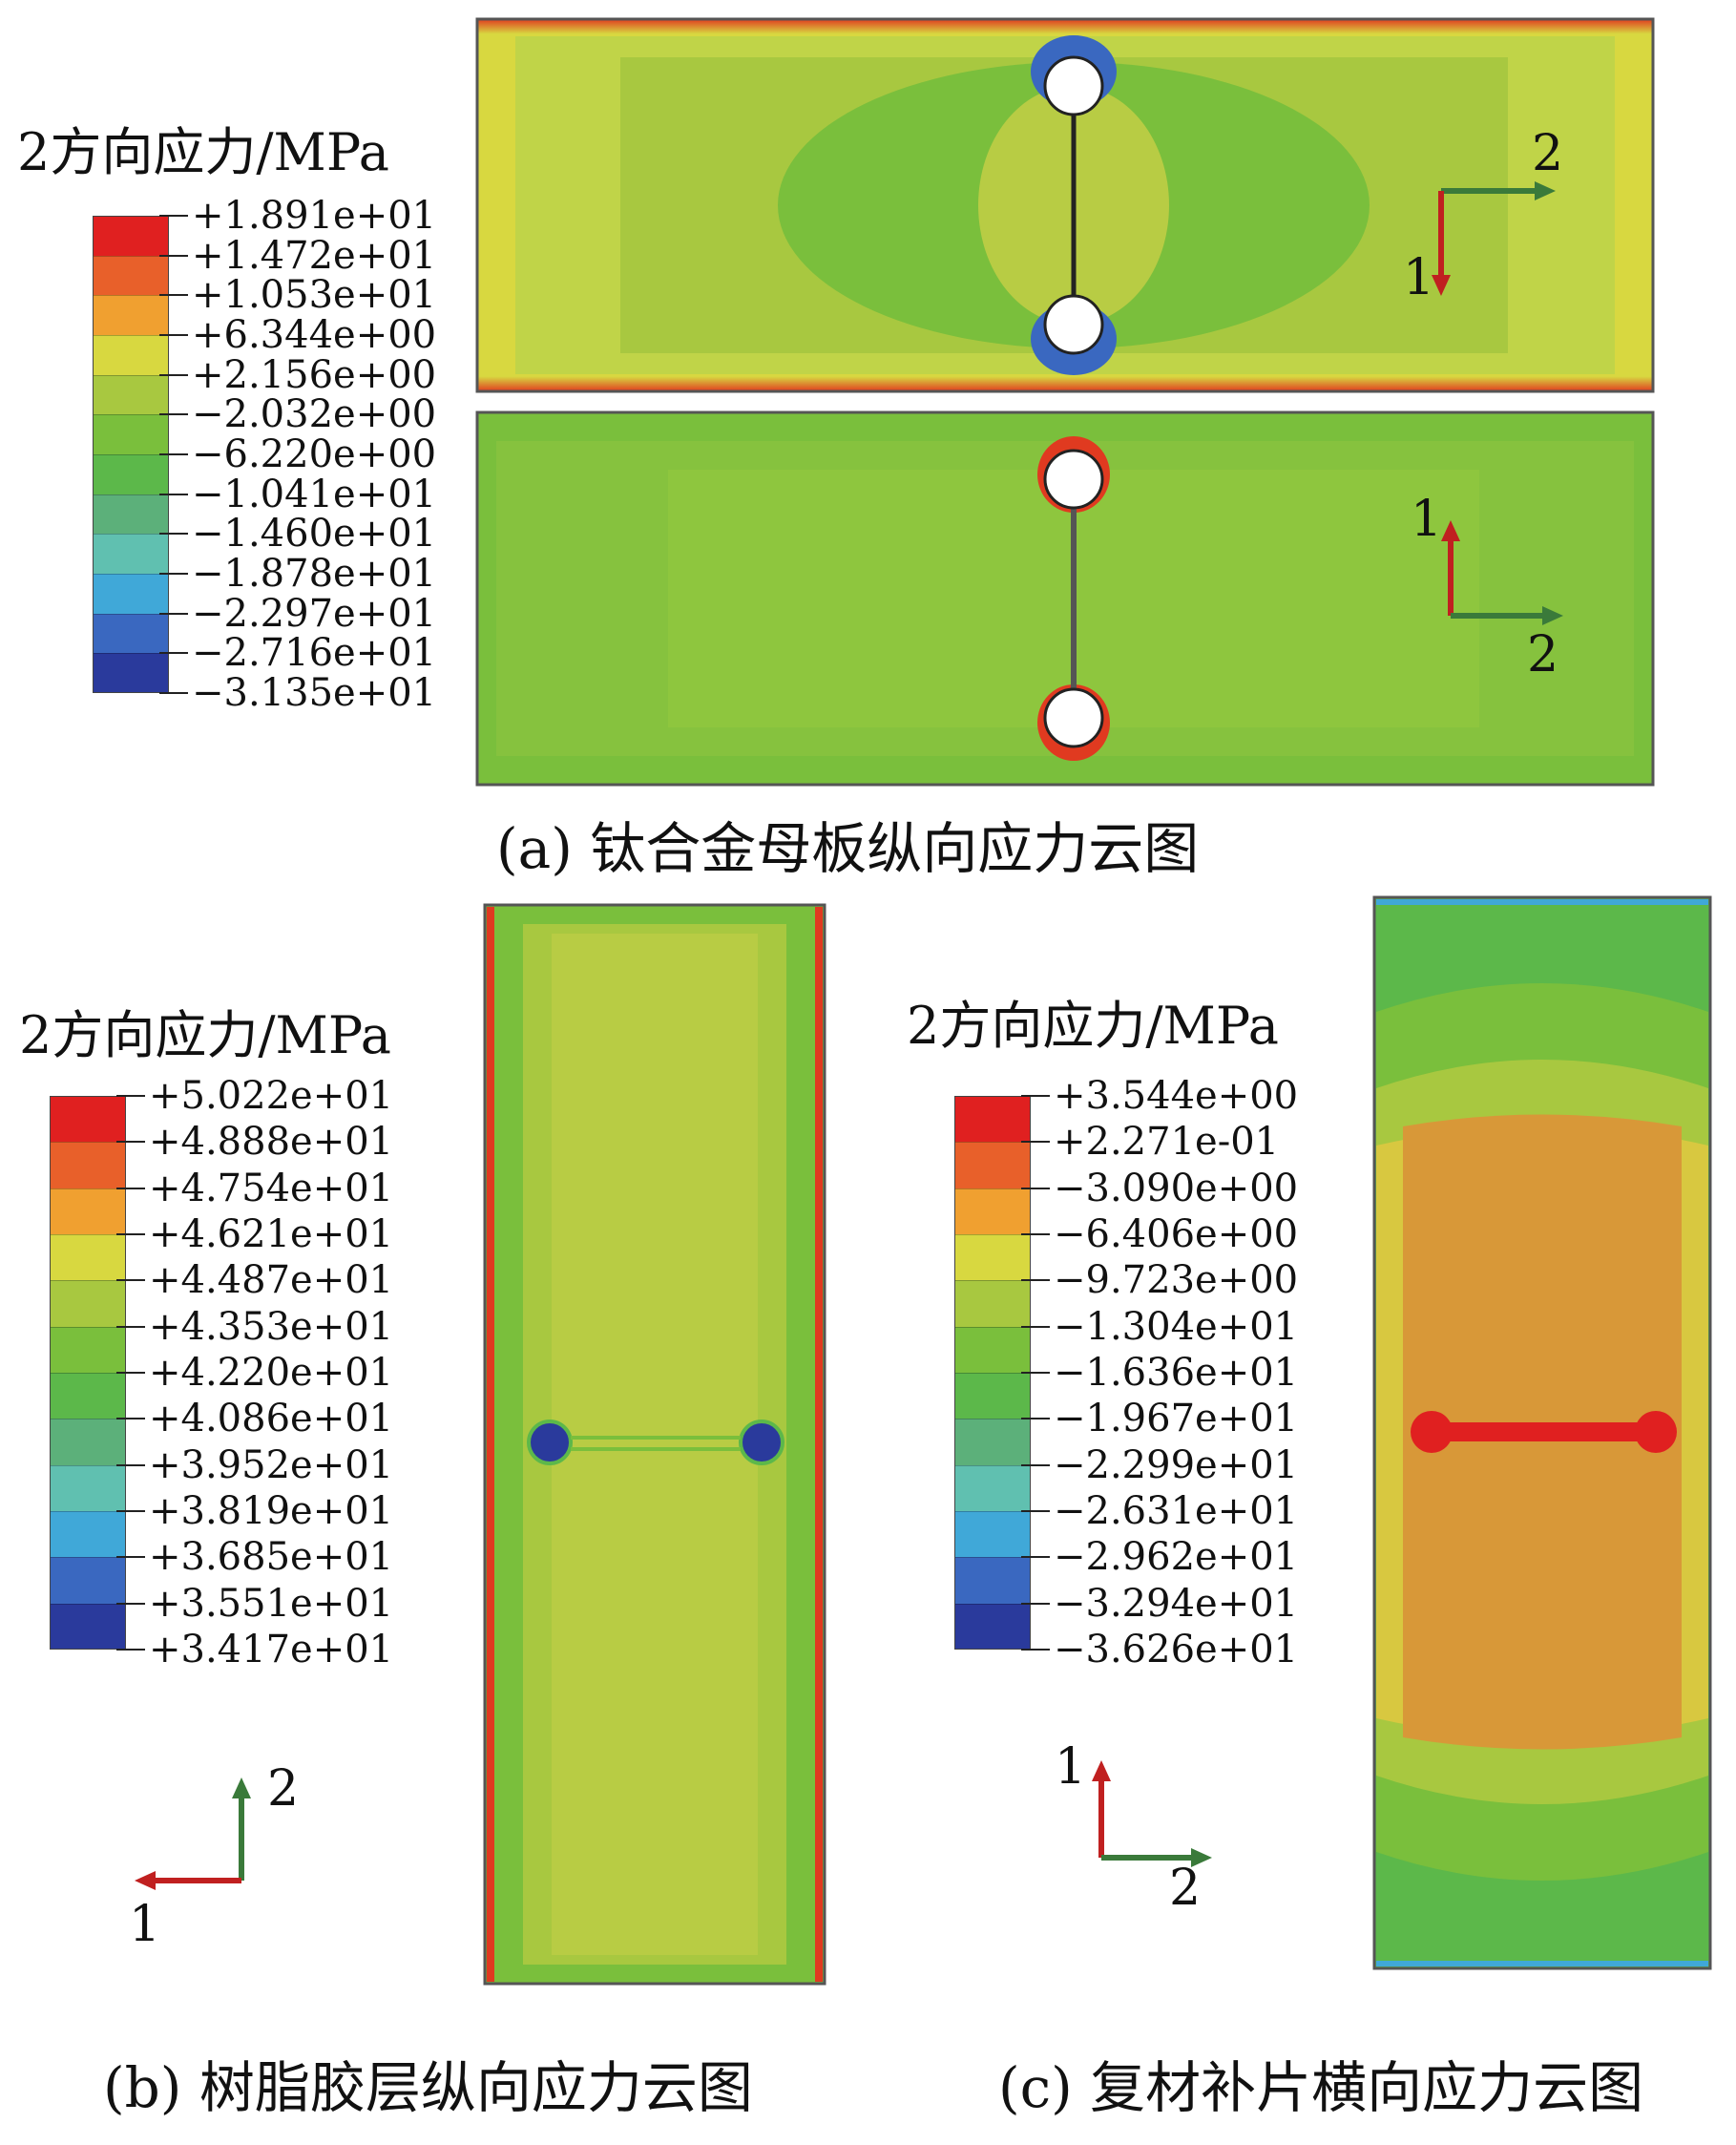 The height and width of the screenshot is (2145, 1736). What do you see at coordinates (1176, 1464) in the screenshot?
I see `legend-label: −2.299e+01` at bounding box center [1176, 1464].